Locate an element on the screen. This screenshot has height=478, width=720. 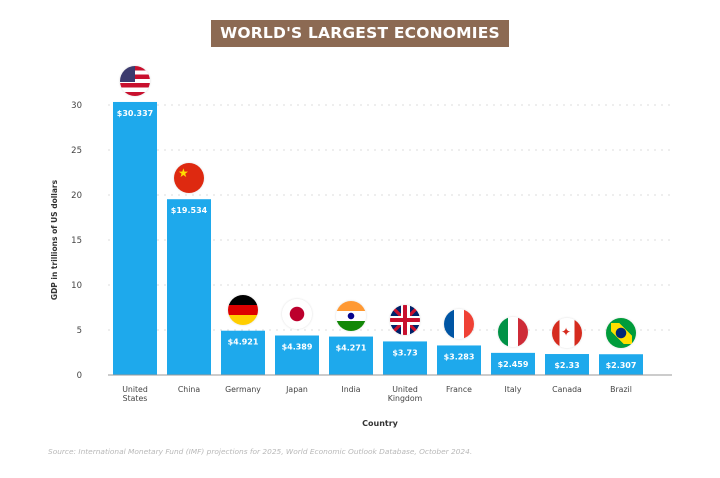
x-axis-label: Country is located at coordinates (380, 423).